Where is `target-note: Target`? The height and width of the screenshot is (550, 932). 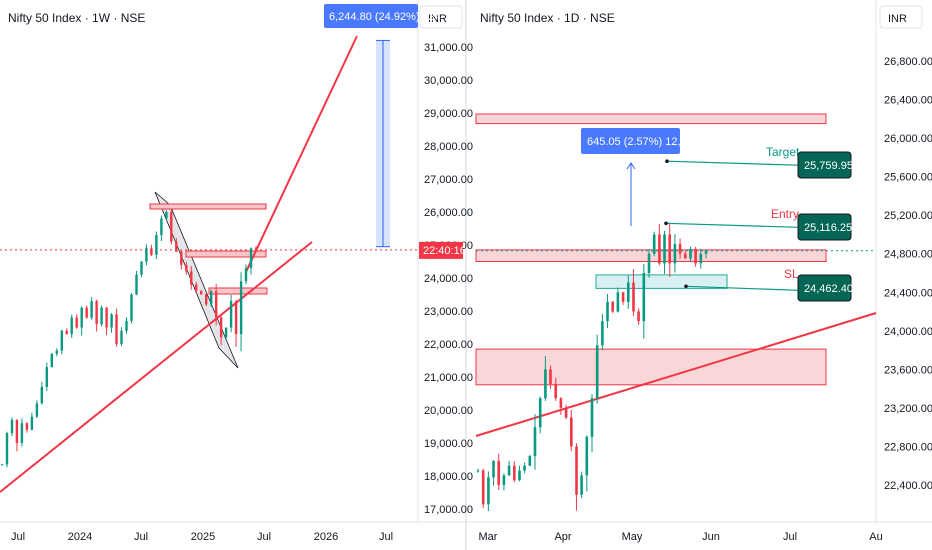 target-note: Target is located at coordinates (783, 152).